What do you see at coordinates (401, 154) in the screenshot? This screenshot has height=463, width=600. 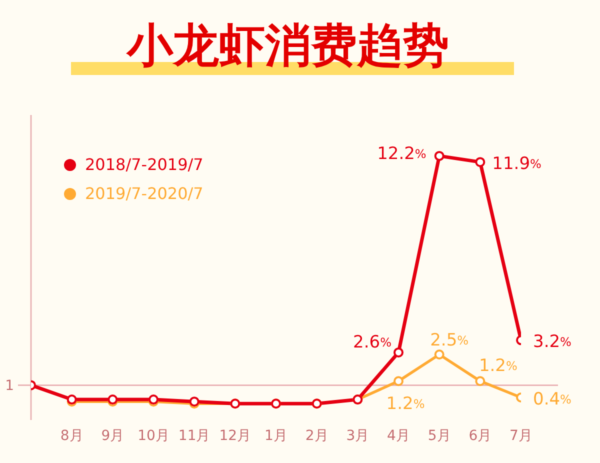 I see `data-label: 12.2%` at bounding box center [401, 154].